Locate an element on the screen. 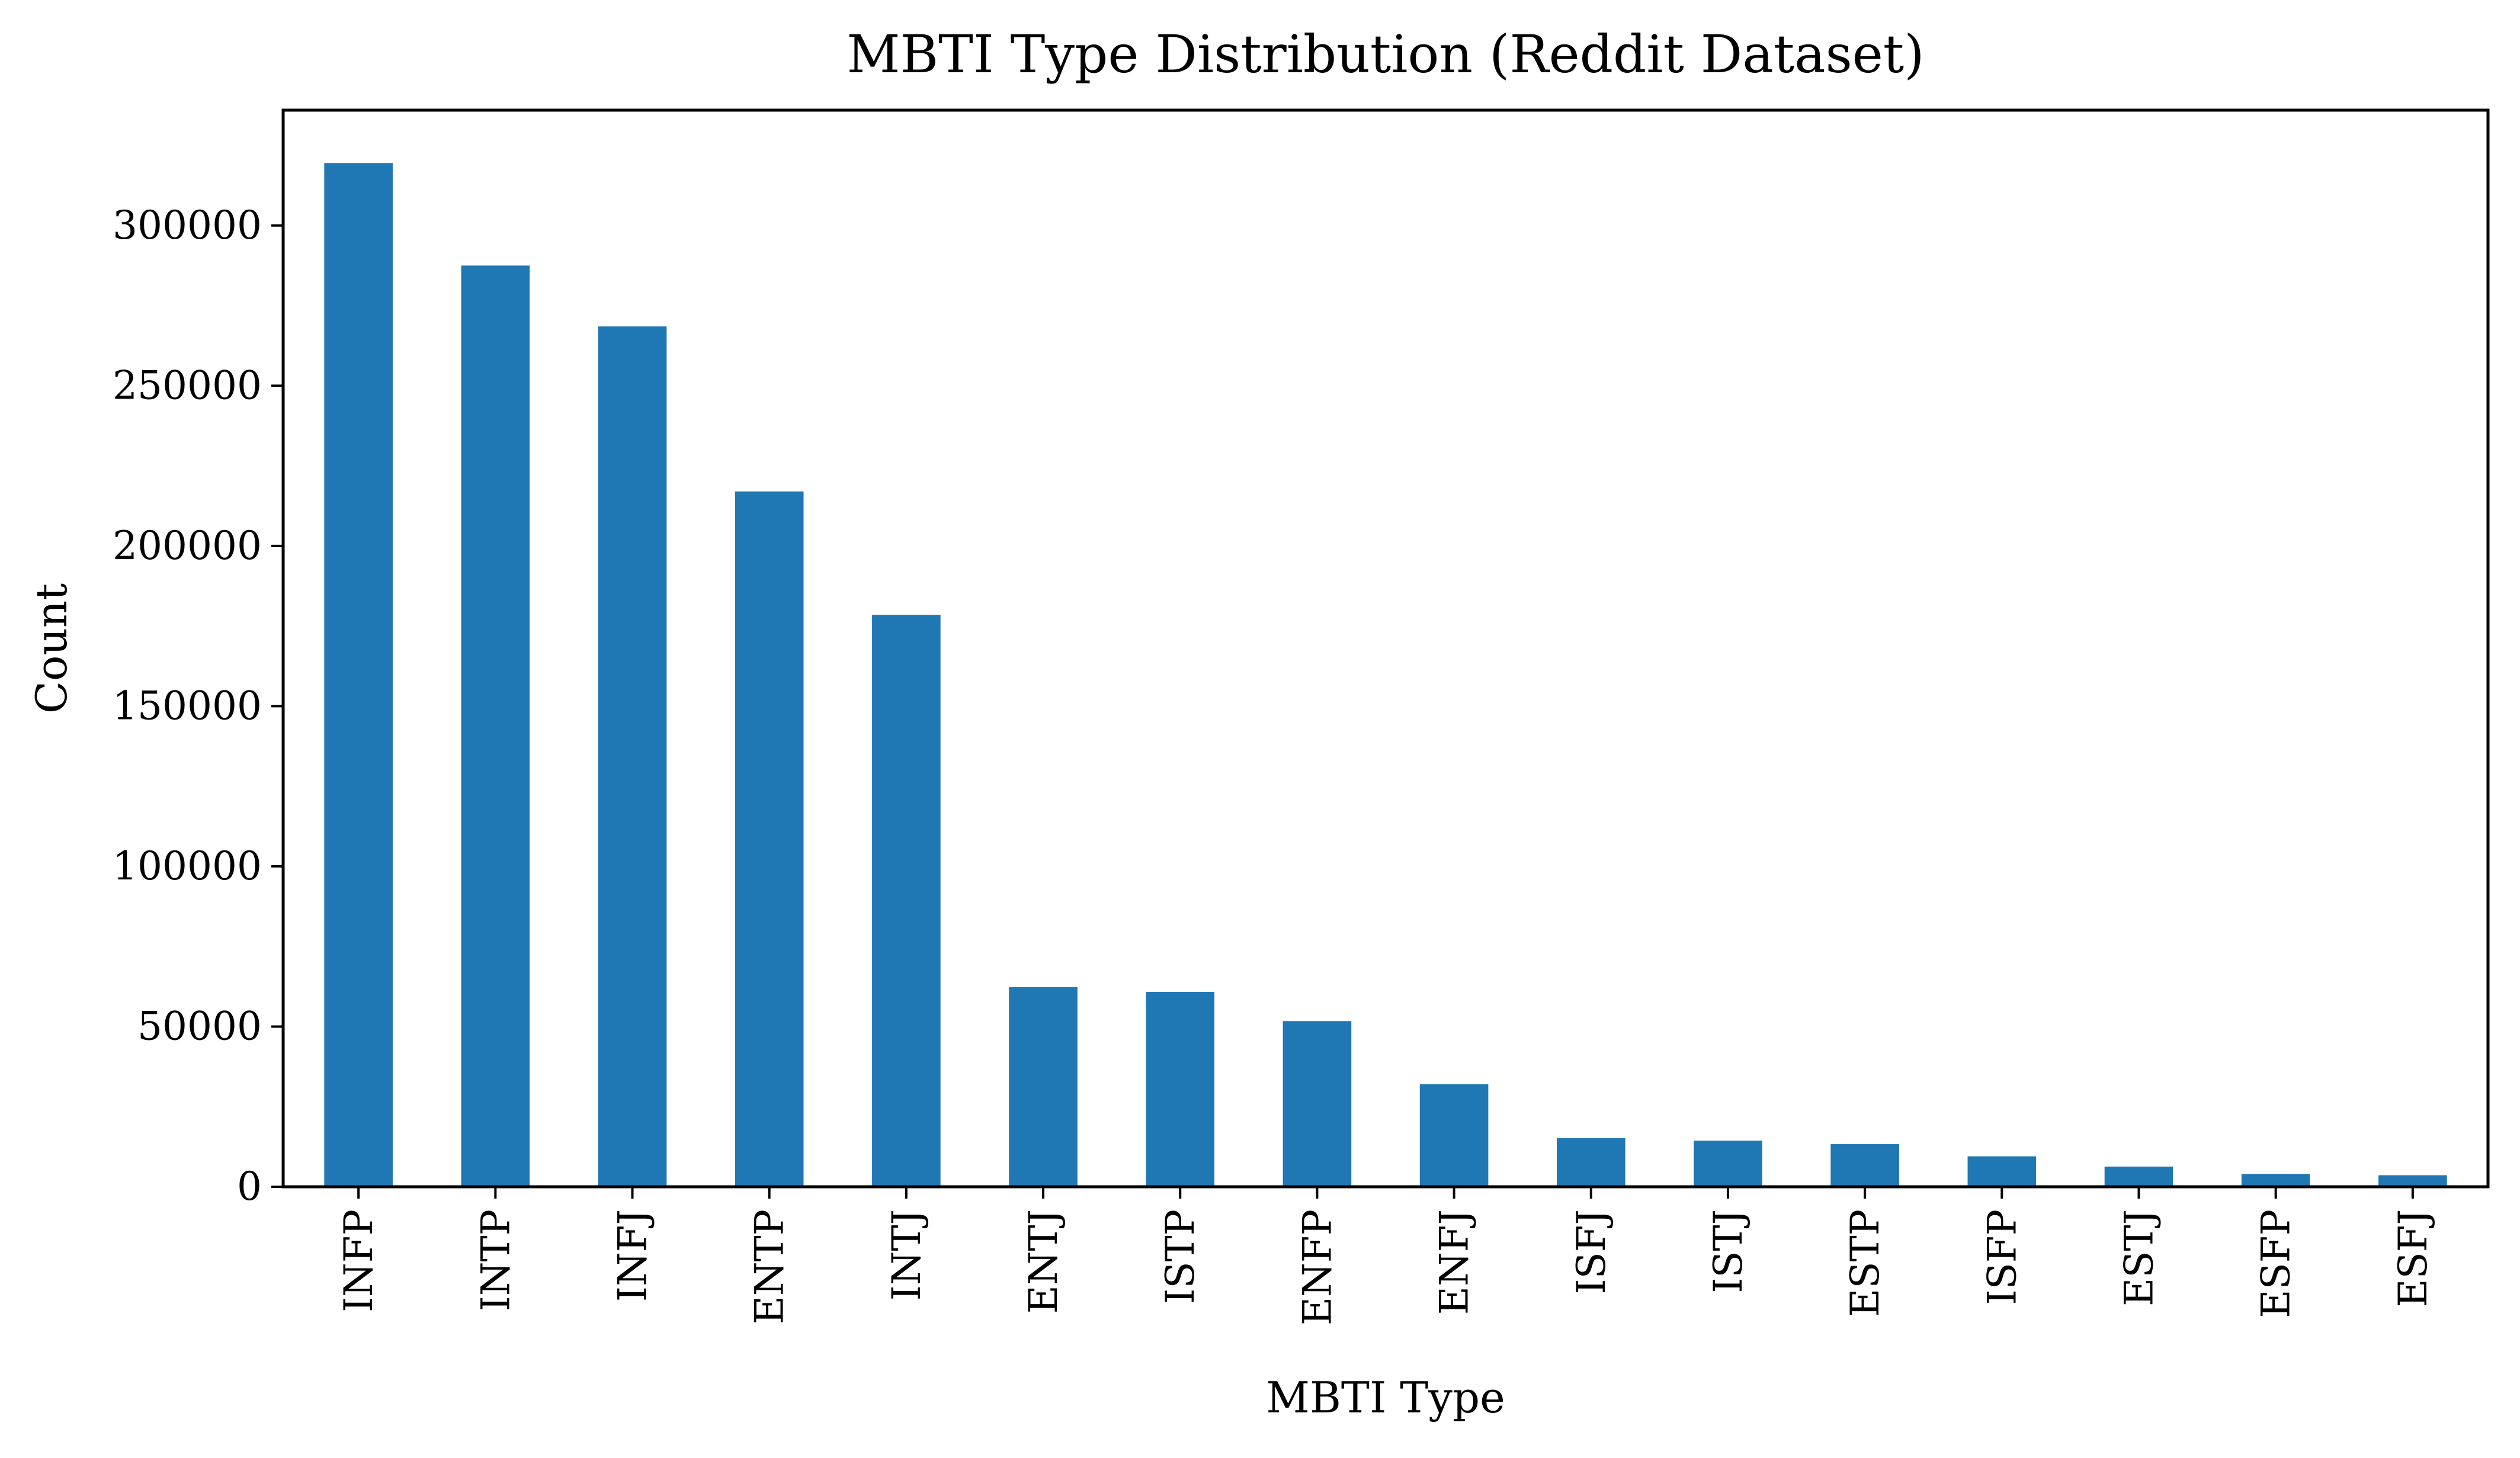 The width and height of the screenshot is (2520, 1458). y-tick-label: 300000 is located at coordinates (187, 225).